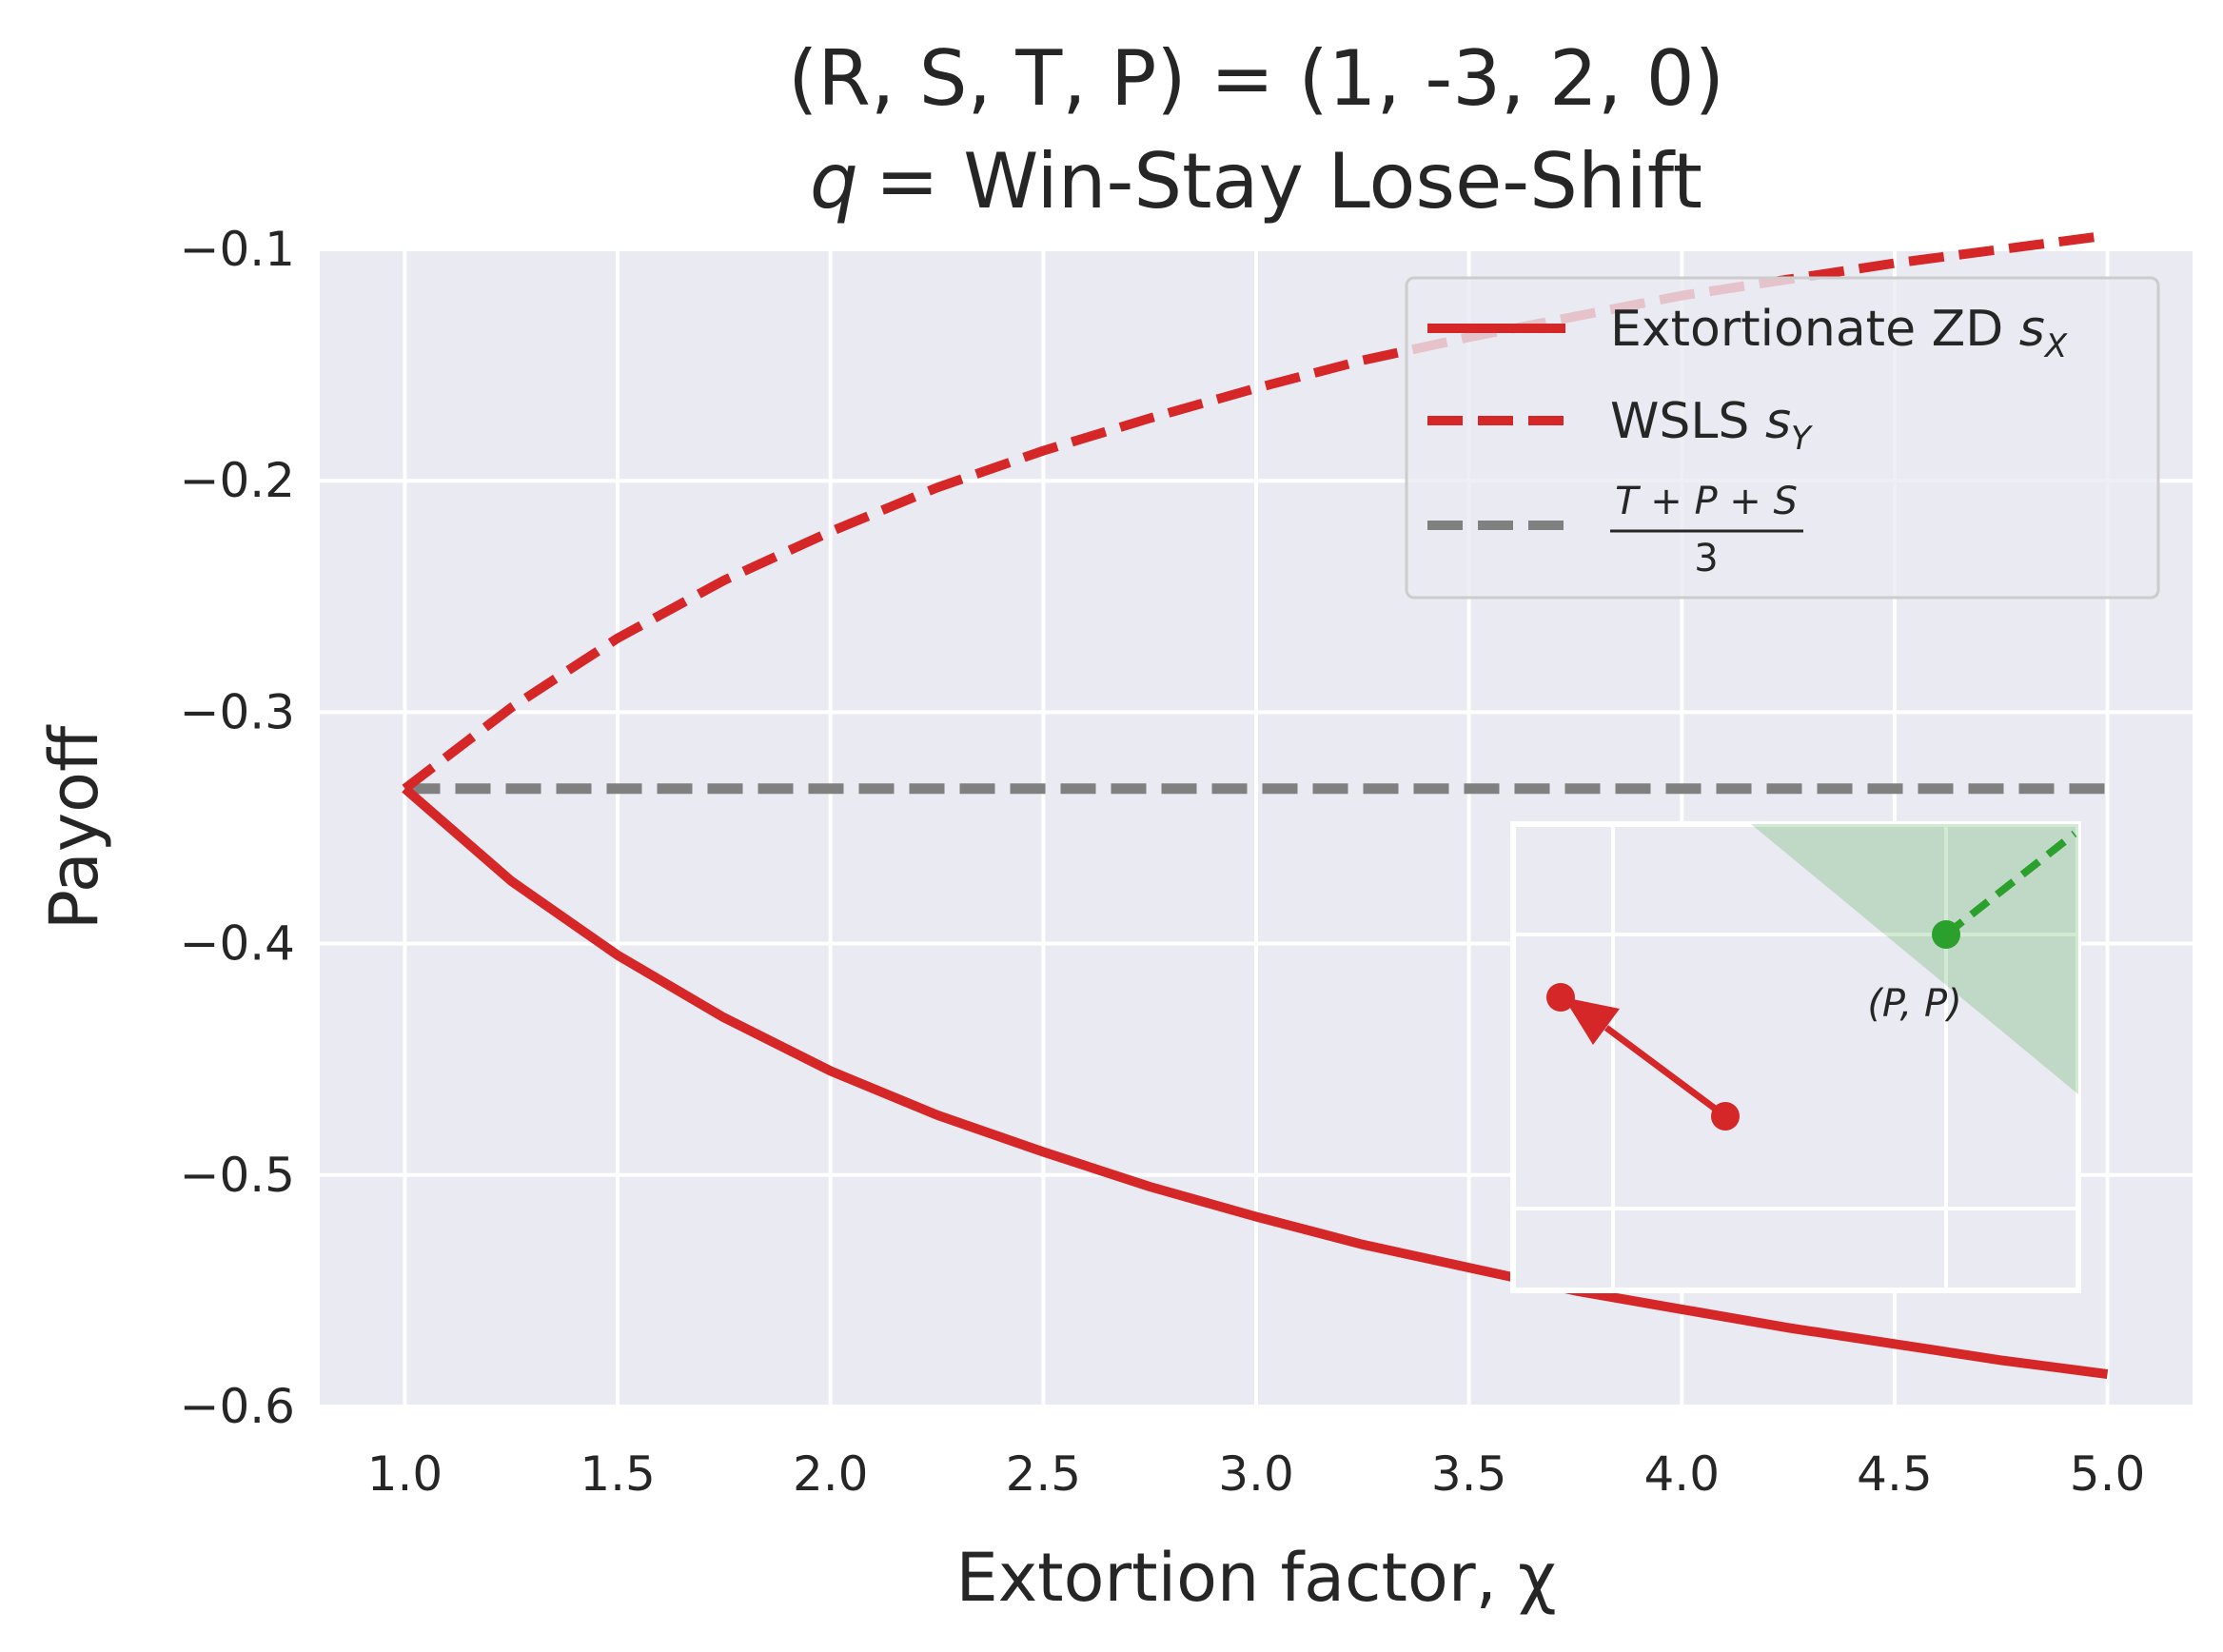 The width and height of the screenshot is (2223, 1652). What do you see at coordinates (1711, 426) in the screenshot?
I see `legend-label-wsls: WSLS sY` at bounding box center [1711, 426].